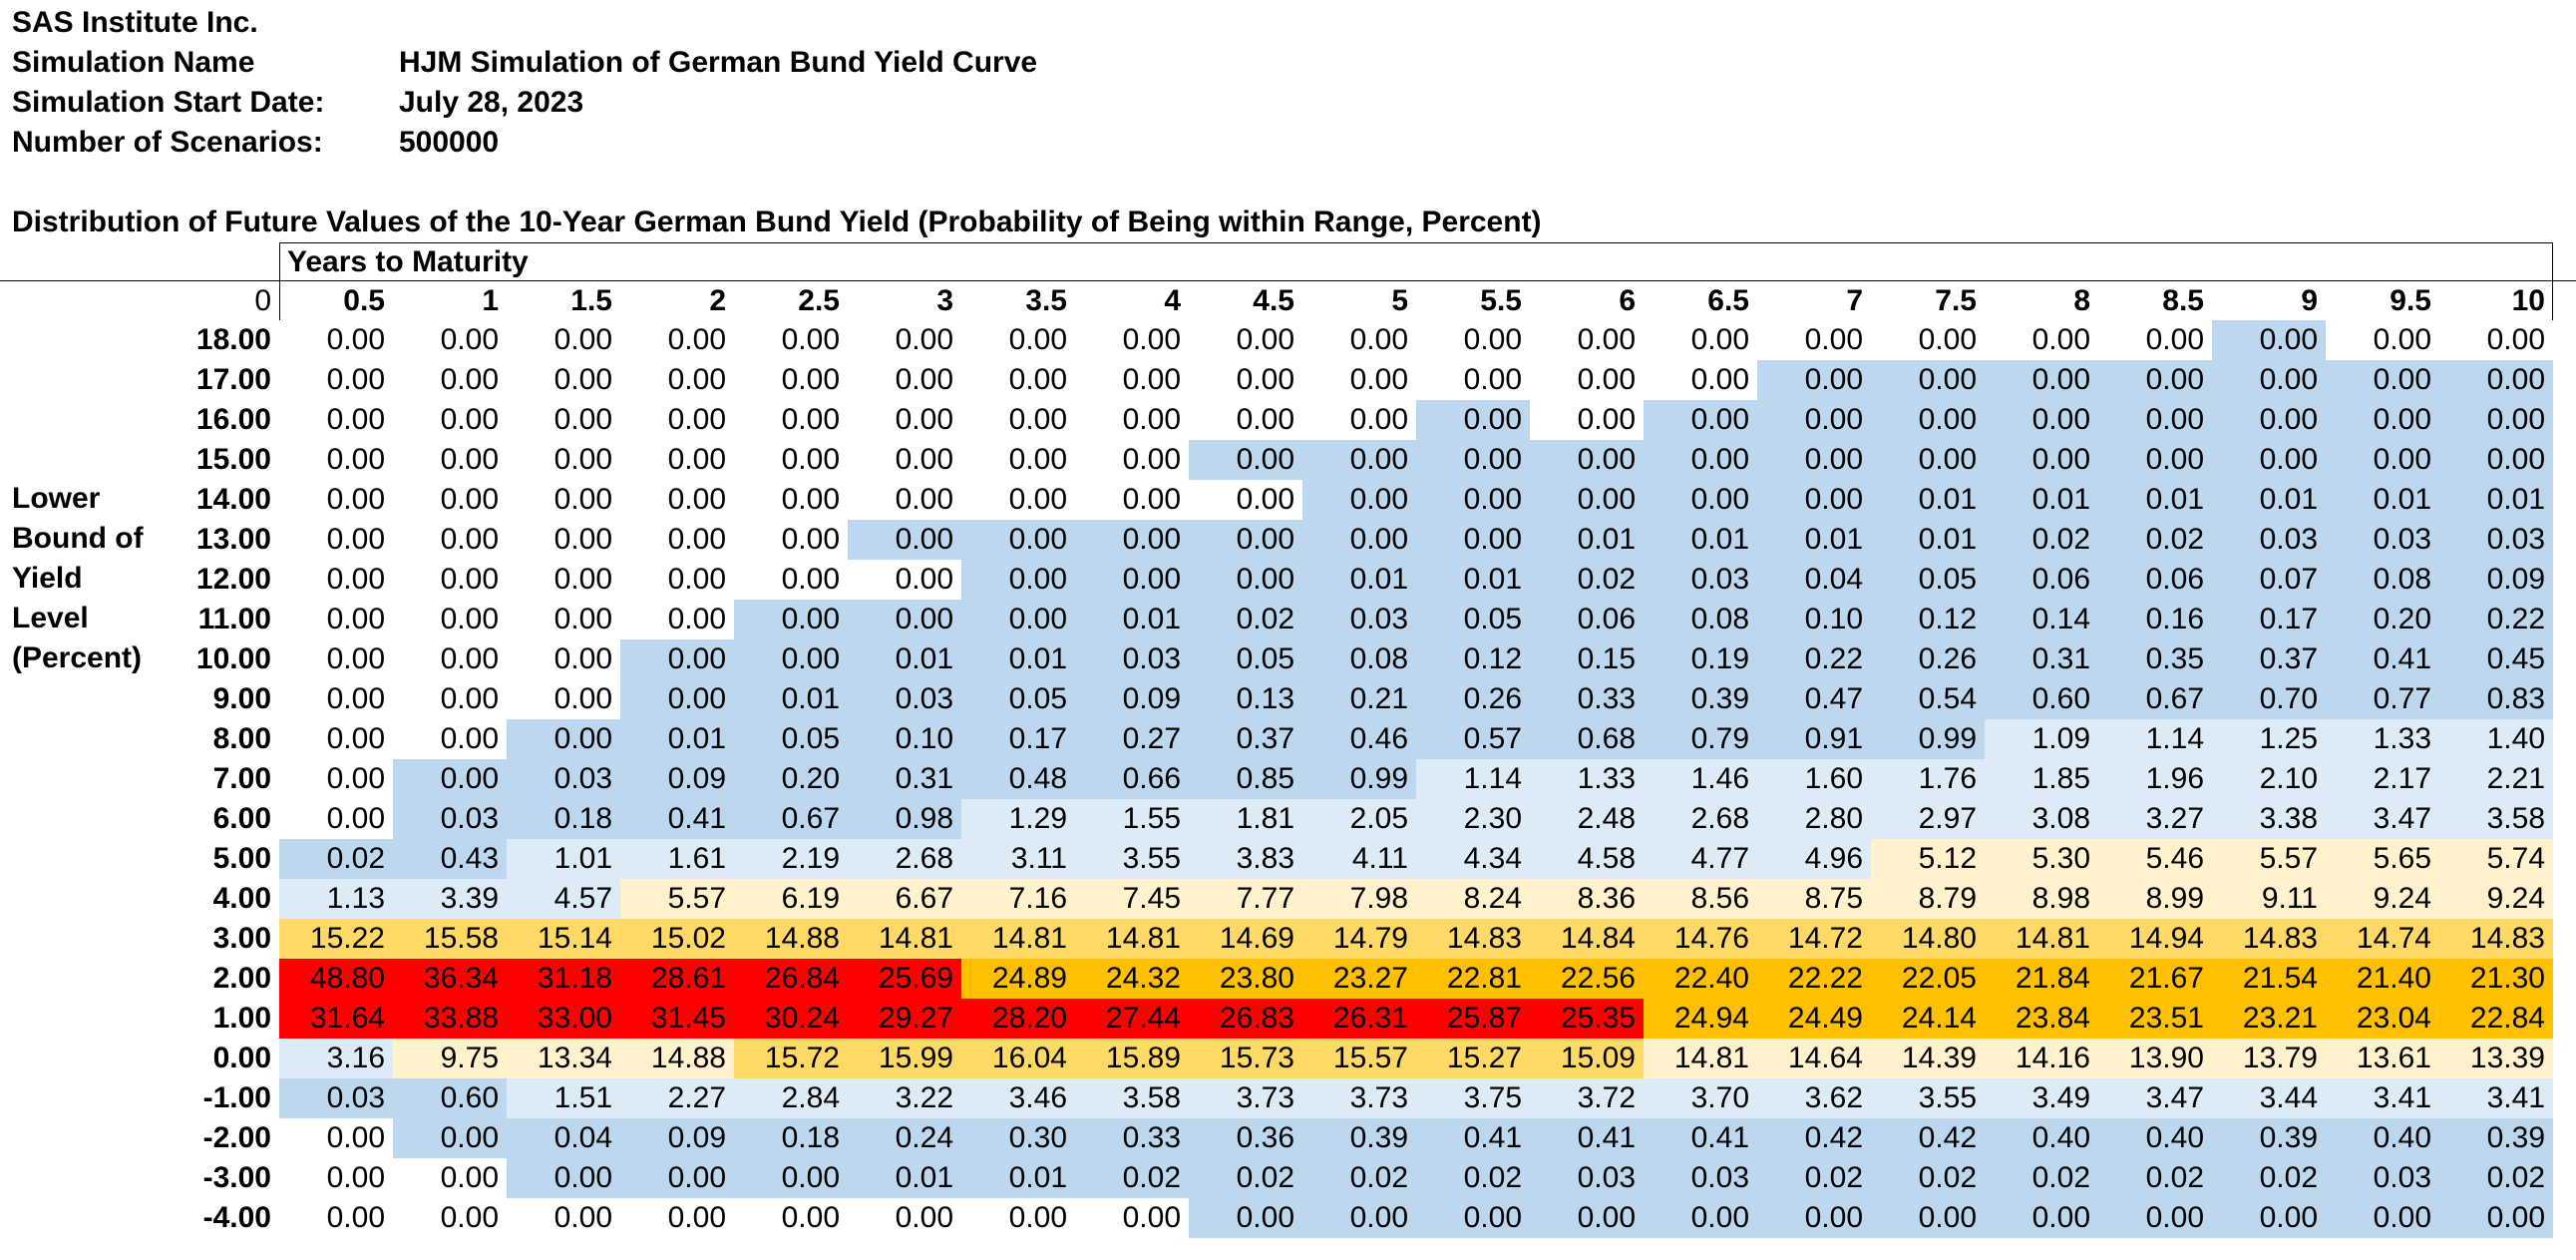 This screenshot has width=2576, height=1260. Describe the element at coordinates (677, 819) in the screenshot. I see `table-cell: 0.41` at that location.